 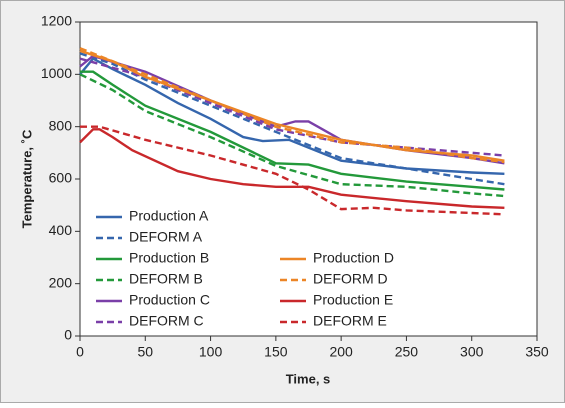 I want to click on y-tick-label: 1200, so click(x=56, y=21).